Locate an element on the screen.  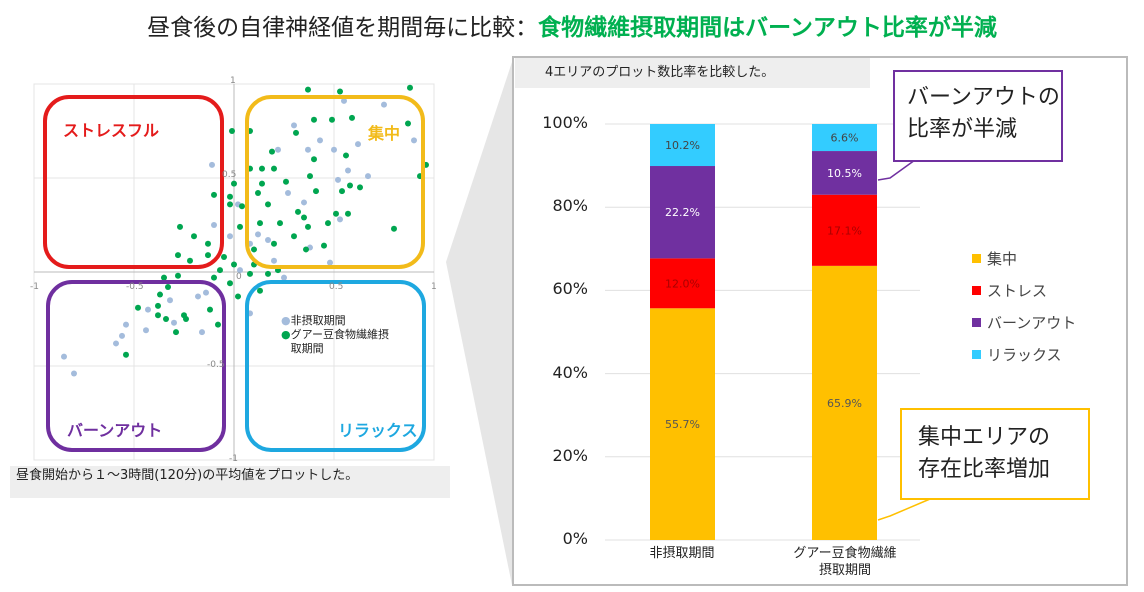
x-tick: -1 is located at coordinates (34, 287).